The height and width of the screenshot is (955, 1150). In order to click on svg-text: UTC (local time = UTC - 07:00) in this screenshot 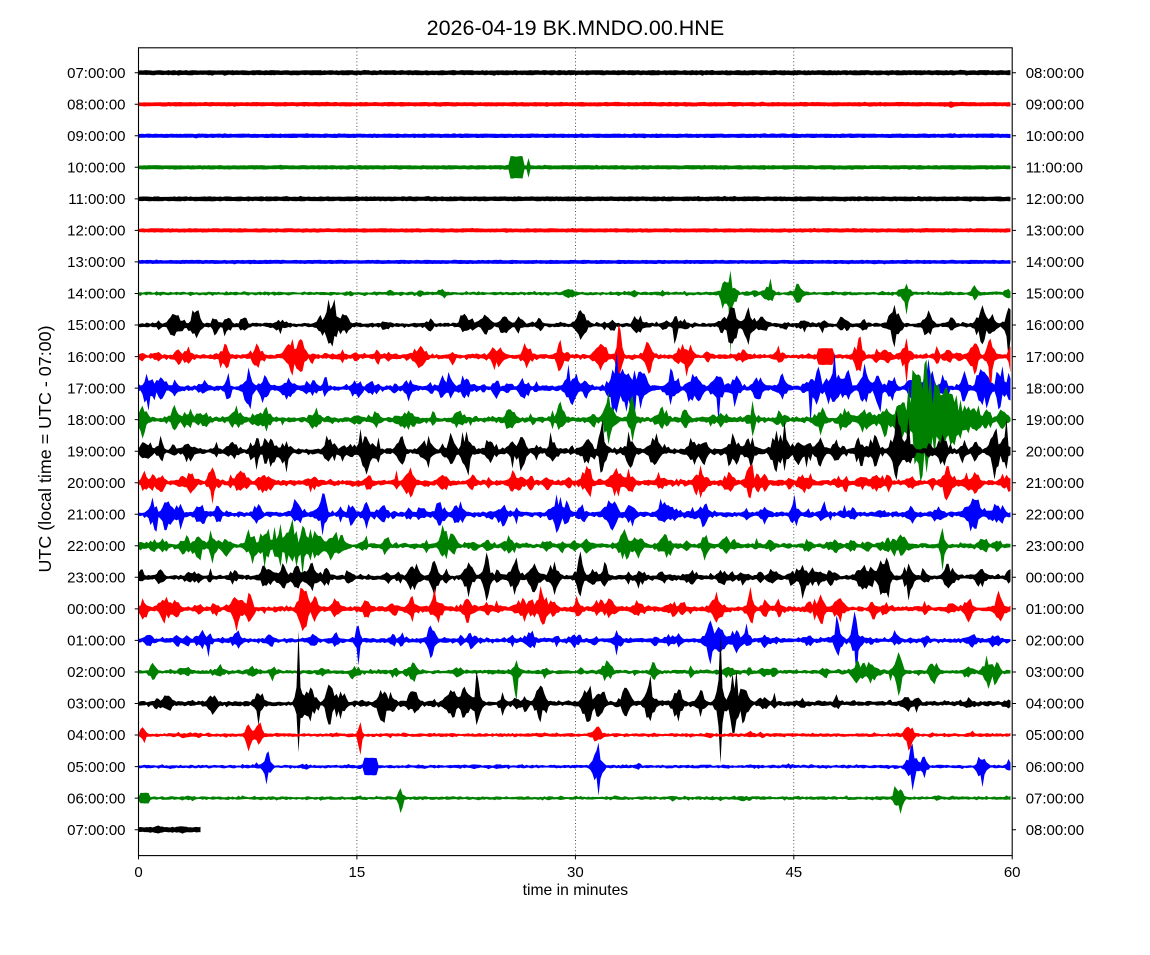, I will do `click(45, 448)`.